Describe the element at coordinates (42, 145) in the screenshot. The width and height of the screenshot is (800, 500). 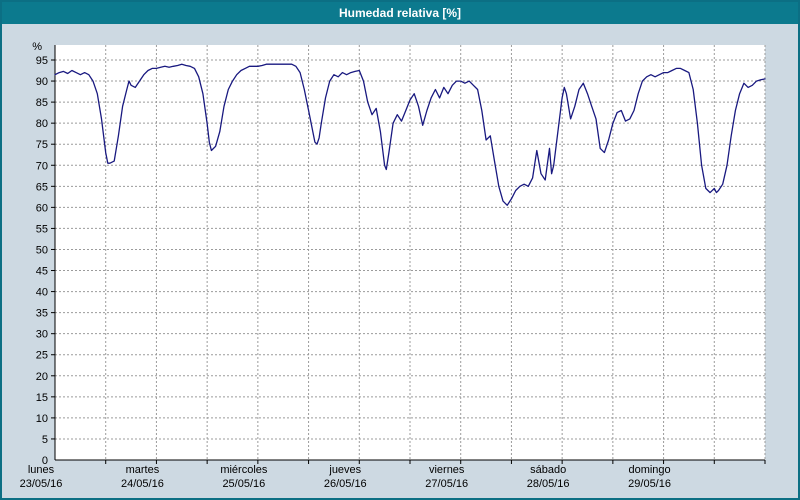
I see `y-tick-label: 75` at that location.